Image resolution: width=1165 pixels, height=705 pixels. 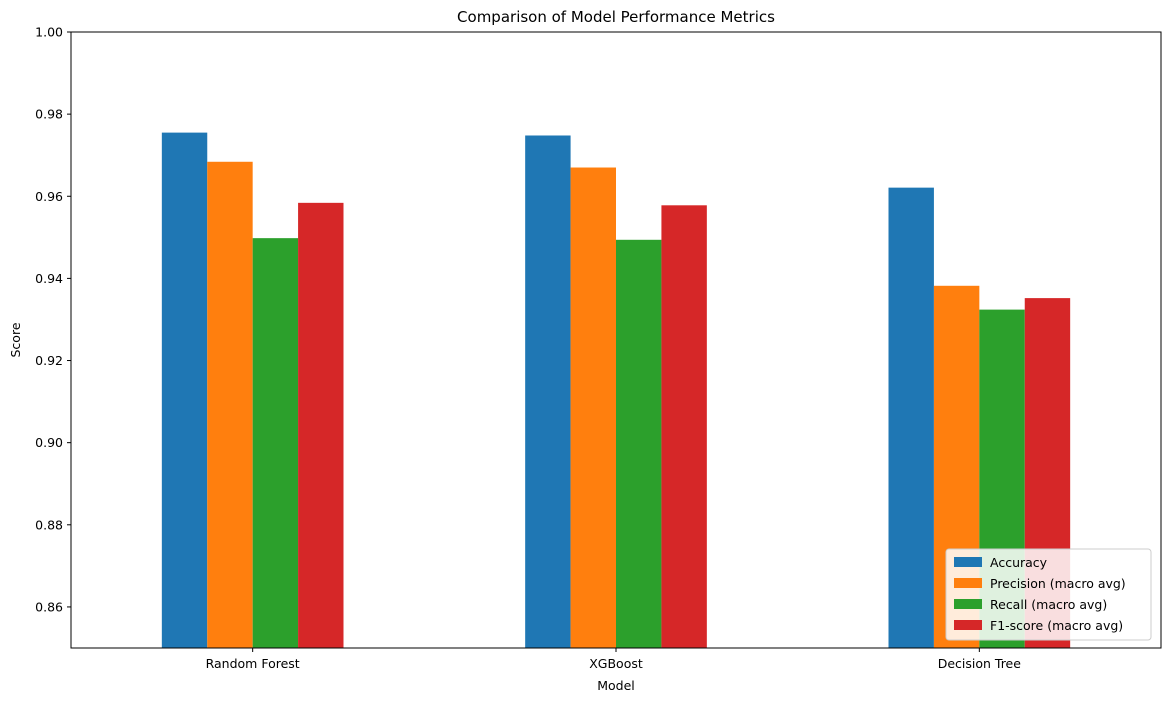 I want to click on y-tick-label: 0.86, so click(x=49, y=606).